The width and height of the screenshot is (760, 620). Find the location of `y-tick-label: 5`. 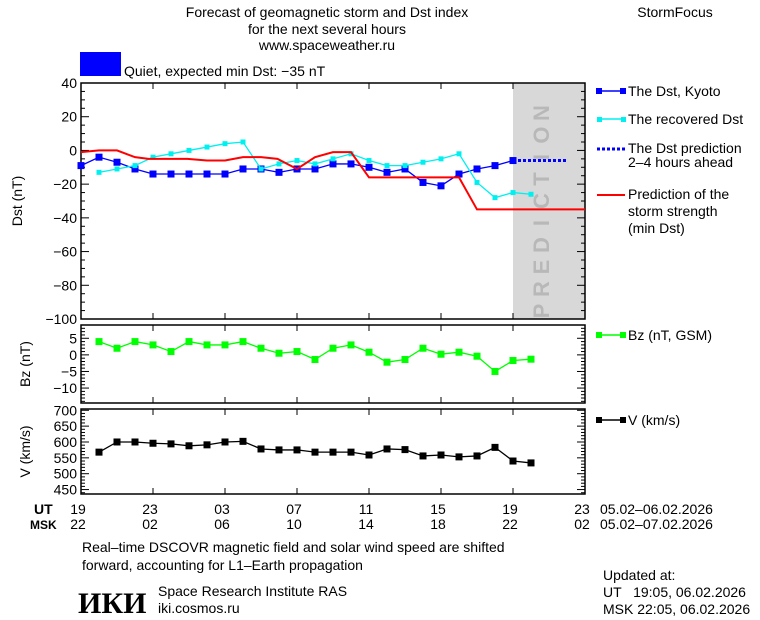

y-tick-label: 5 is located at coordinates (73, 338).